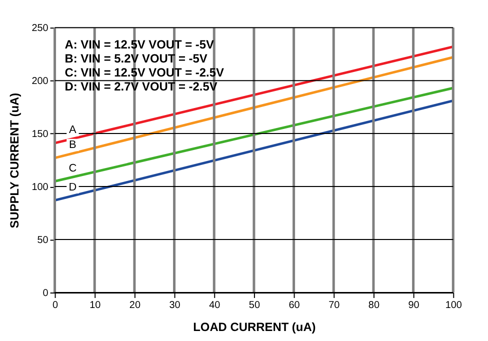  Describe the element at coordinates (215, 305) in the screenshot. I see `x-tick-label: 40` at that location.